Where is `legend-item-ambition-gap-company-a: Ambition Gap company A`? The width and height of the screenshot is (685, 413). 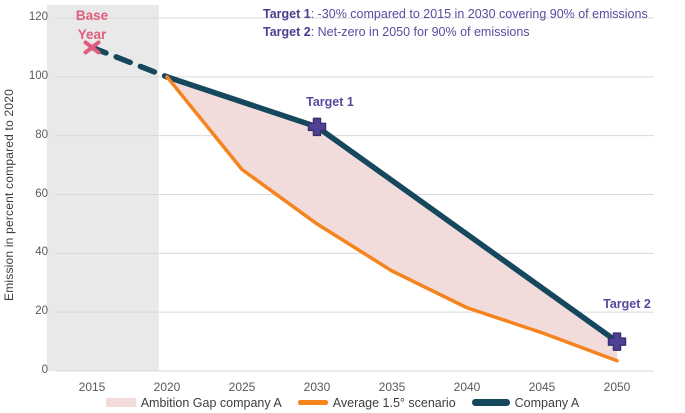
legend-item-ambition-gap-company-a: Ambition Gap company A is located at coordinates (193, 402).